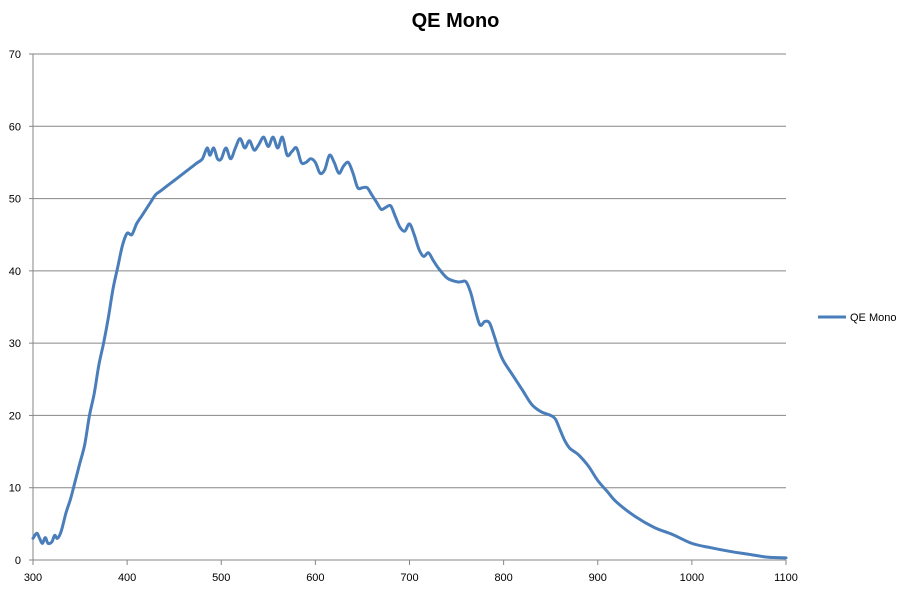 The width and height of the screenshot is (911, 592). I want to click on y-tick-label: 20, so click(15, 416).